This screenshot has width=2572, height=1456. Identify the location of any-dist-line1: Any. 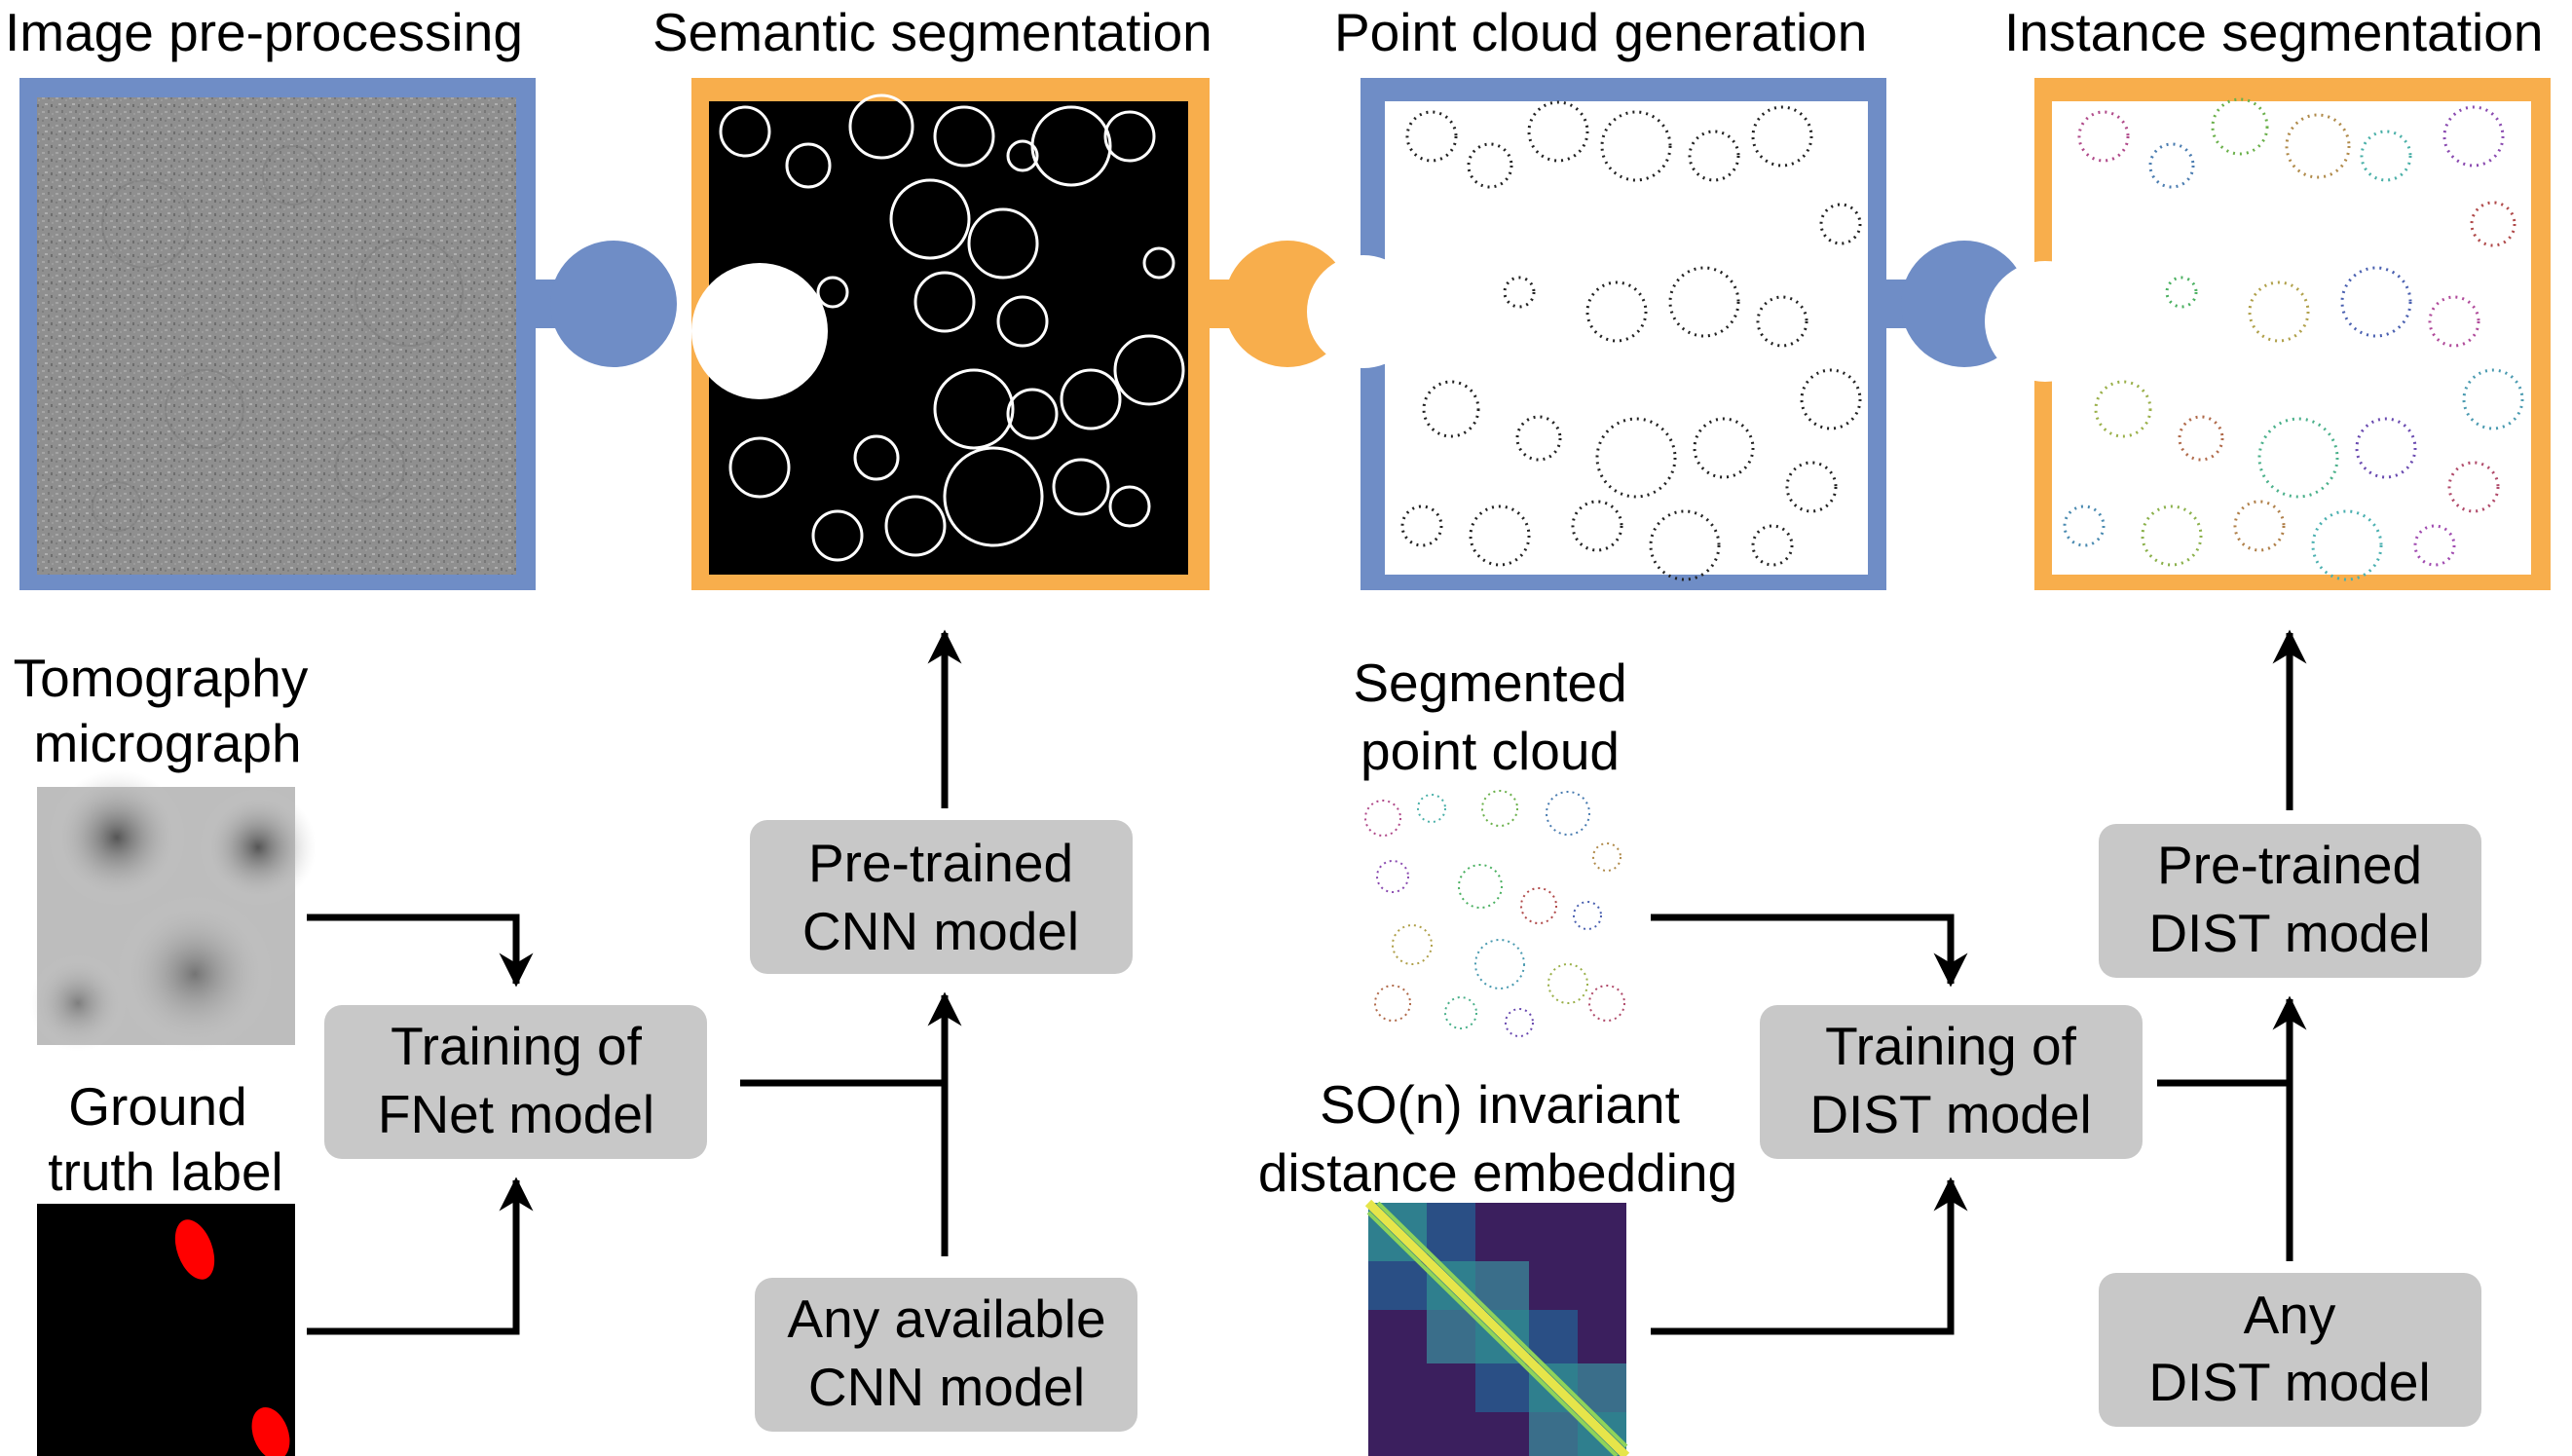
(2290, 1315).